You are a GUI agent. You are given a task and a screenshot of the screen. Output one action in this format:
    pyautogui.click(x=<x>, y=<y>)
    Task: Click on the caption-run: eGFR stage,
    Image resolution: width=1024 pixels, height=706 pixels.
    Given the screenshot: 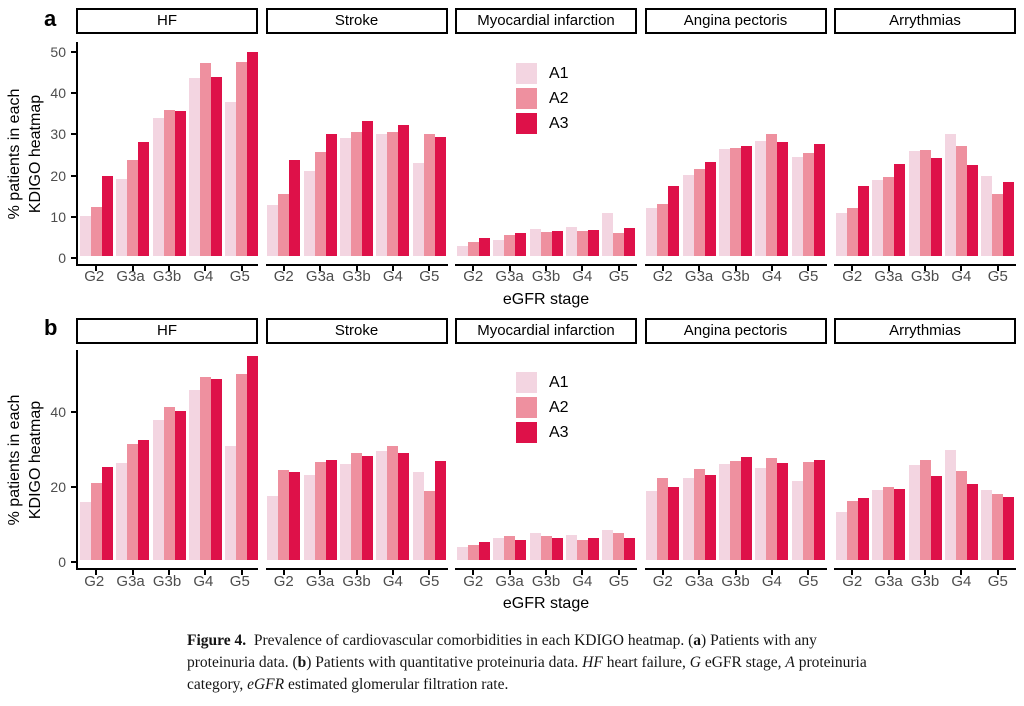 What is the action you would take?
    pyautogui.click(x=743, y=662)
    